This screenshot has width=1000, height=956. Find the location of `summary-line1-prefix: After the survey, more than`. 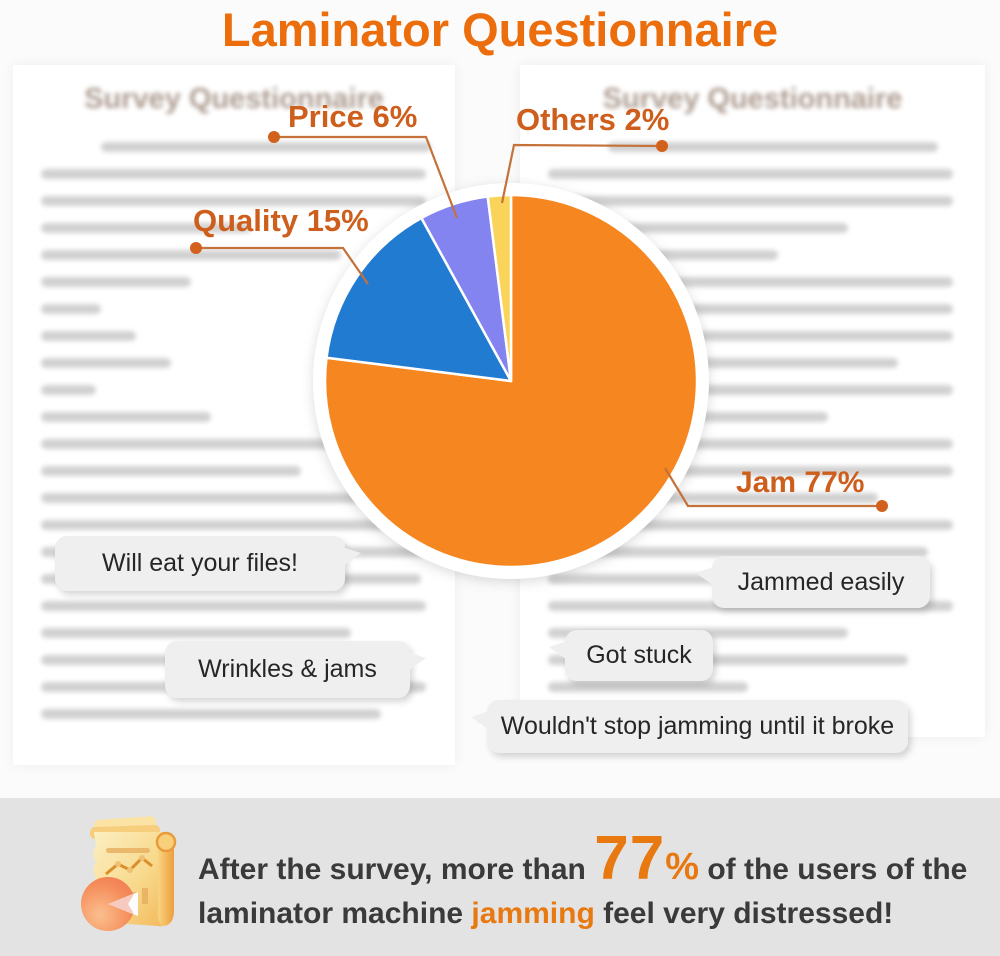

summary-line1-prefix: After the survey, more than is located at coordinates (396, 869).